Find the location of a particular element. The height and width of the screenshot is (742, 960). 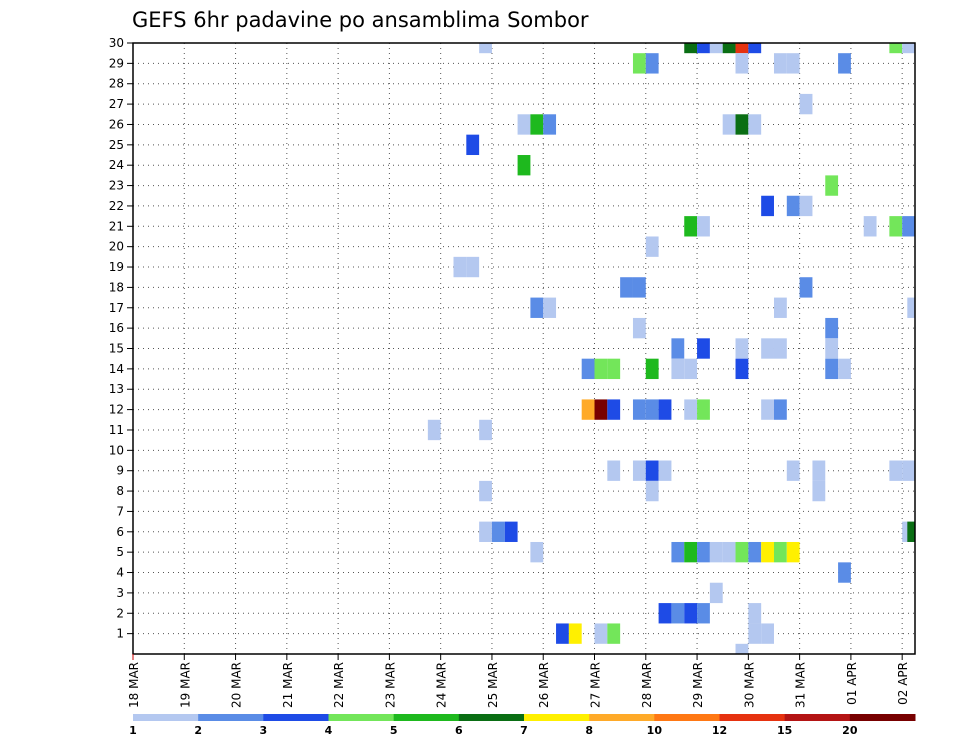

y-tick-label: 25 is located at coordinates (116, 145).